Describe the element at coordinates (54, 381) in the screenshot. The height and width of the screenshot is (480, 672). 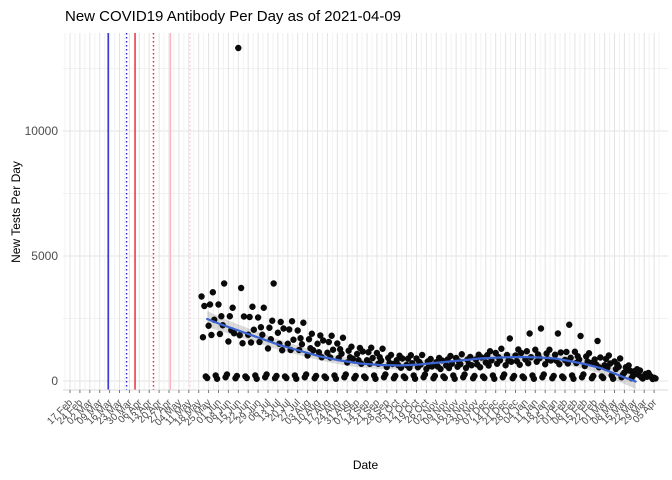
I see `y-tick-label: 0` at that location.